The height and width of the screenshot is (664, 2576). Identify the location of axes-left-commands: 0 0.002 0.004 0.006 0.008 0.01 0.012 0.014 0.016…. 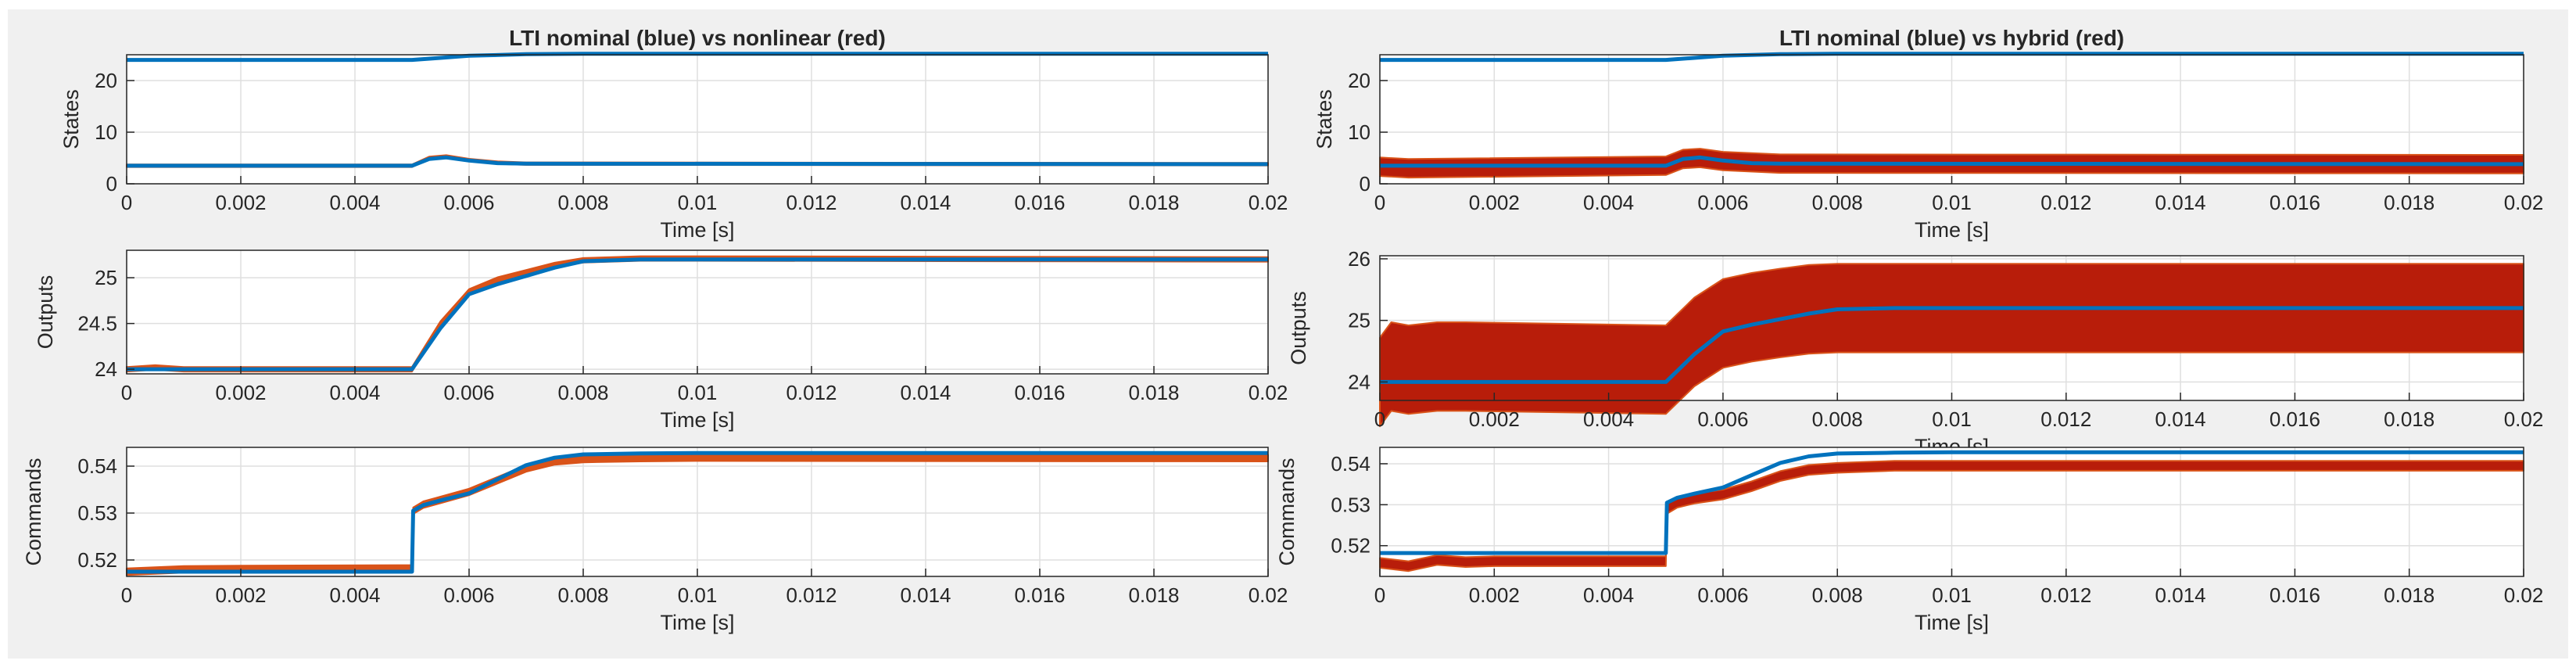
(655, 540).